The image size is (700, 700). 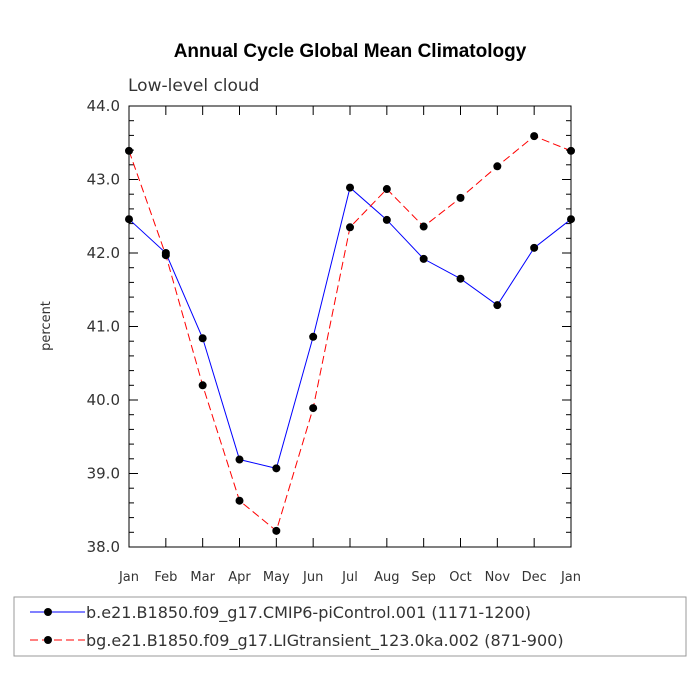 What do you see at coordinates (534, 577) in the screenshot?
I see `x-tick-label: Dec` at bounding box center [534, 577].